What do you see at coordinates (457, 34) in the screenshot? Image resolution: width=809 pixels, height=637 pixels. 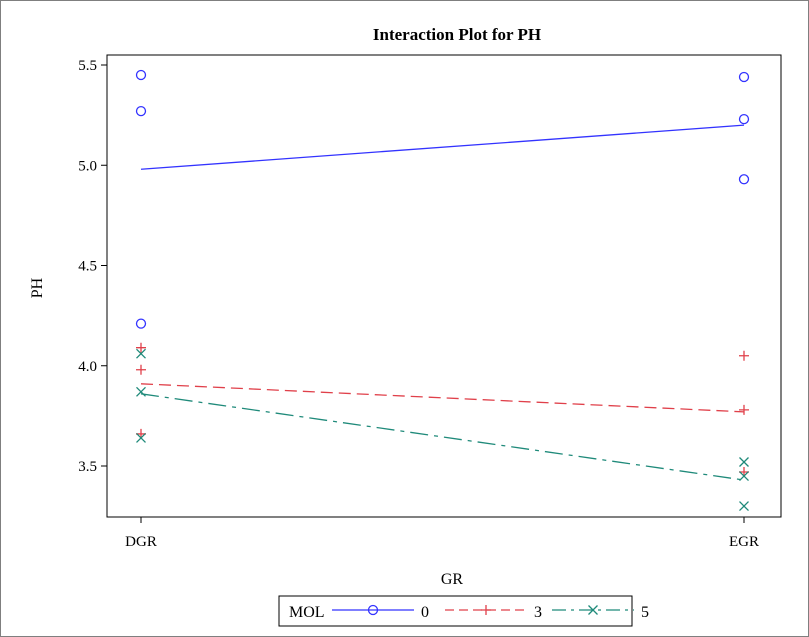 I see `chart-title: Interaction Plot for PH` at bounding box center [457, 34].